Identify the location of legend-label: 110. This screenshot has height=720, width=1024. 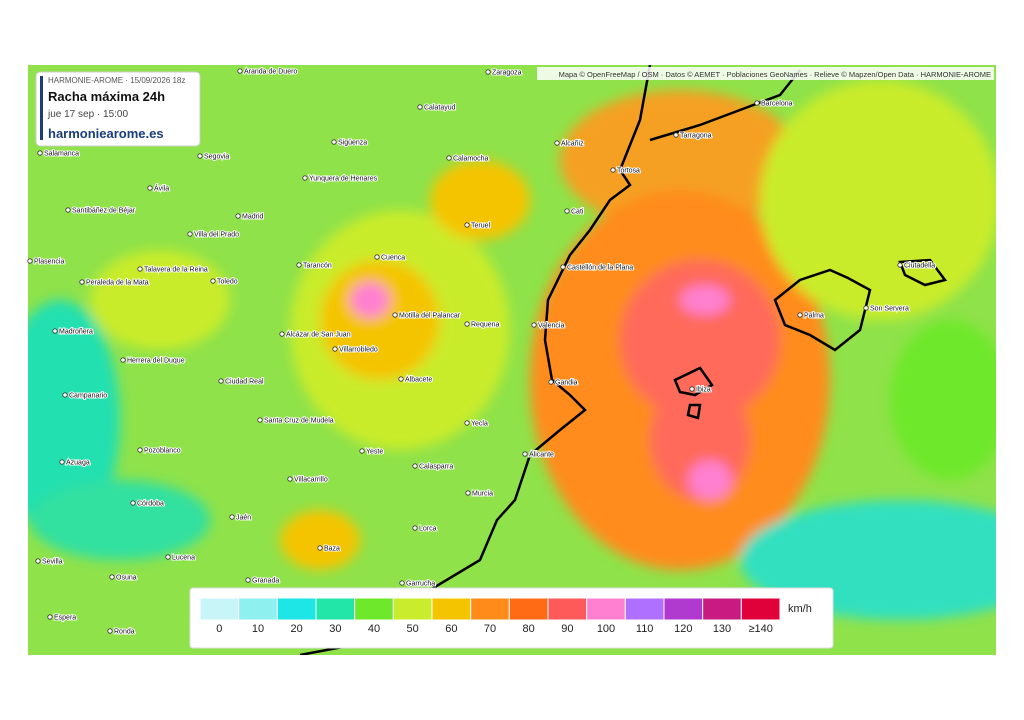
(645, 629).